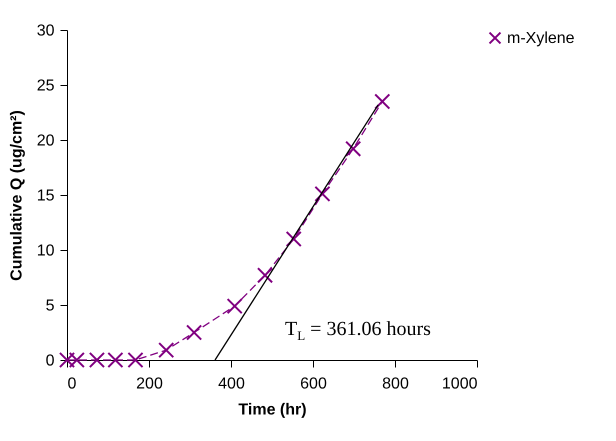  I want to click on x-tick-label: 200, so click(149, 384).